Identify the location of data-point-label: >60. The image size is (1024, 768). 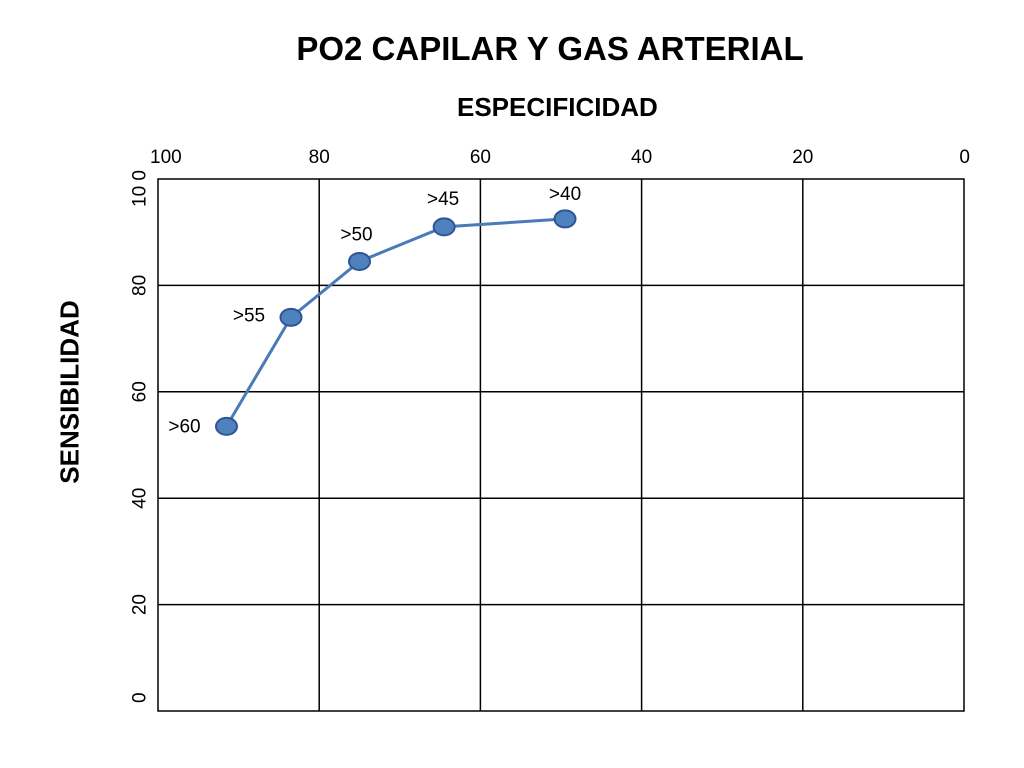
(184, 426).